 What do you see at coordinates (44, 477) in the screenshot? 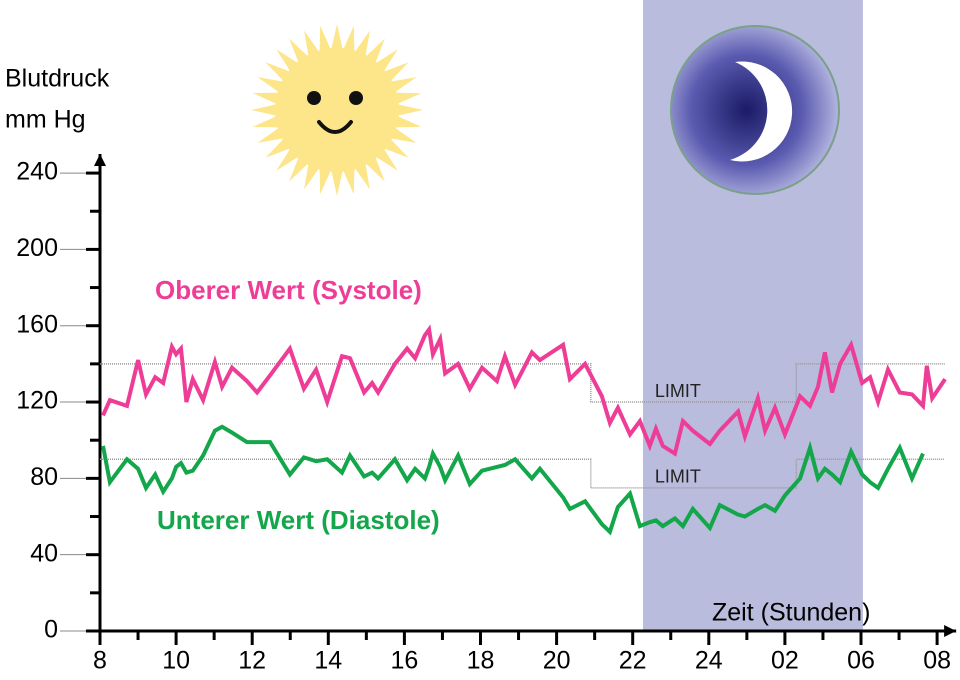
I see `y-tick-label: 80` at bounding box center [44, 477].